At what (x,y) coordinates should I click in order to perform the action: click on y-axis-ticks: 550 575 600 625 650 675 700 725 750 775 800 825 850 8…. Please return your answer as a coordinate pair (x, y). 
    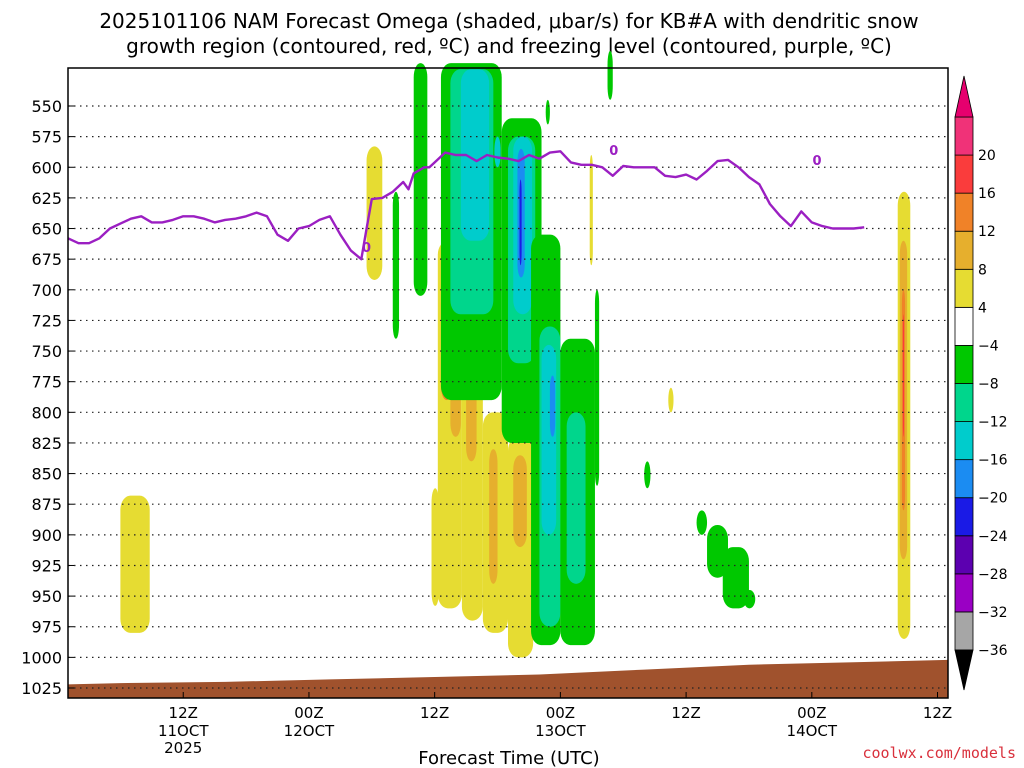
    Looking at the image, I should click on (47, 397).